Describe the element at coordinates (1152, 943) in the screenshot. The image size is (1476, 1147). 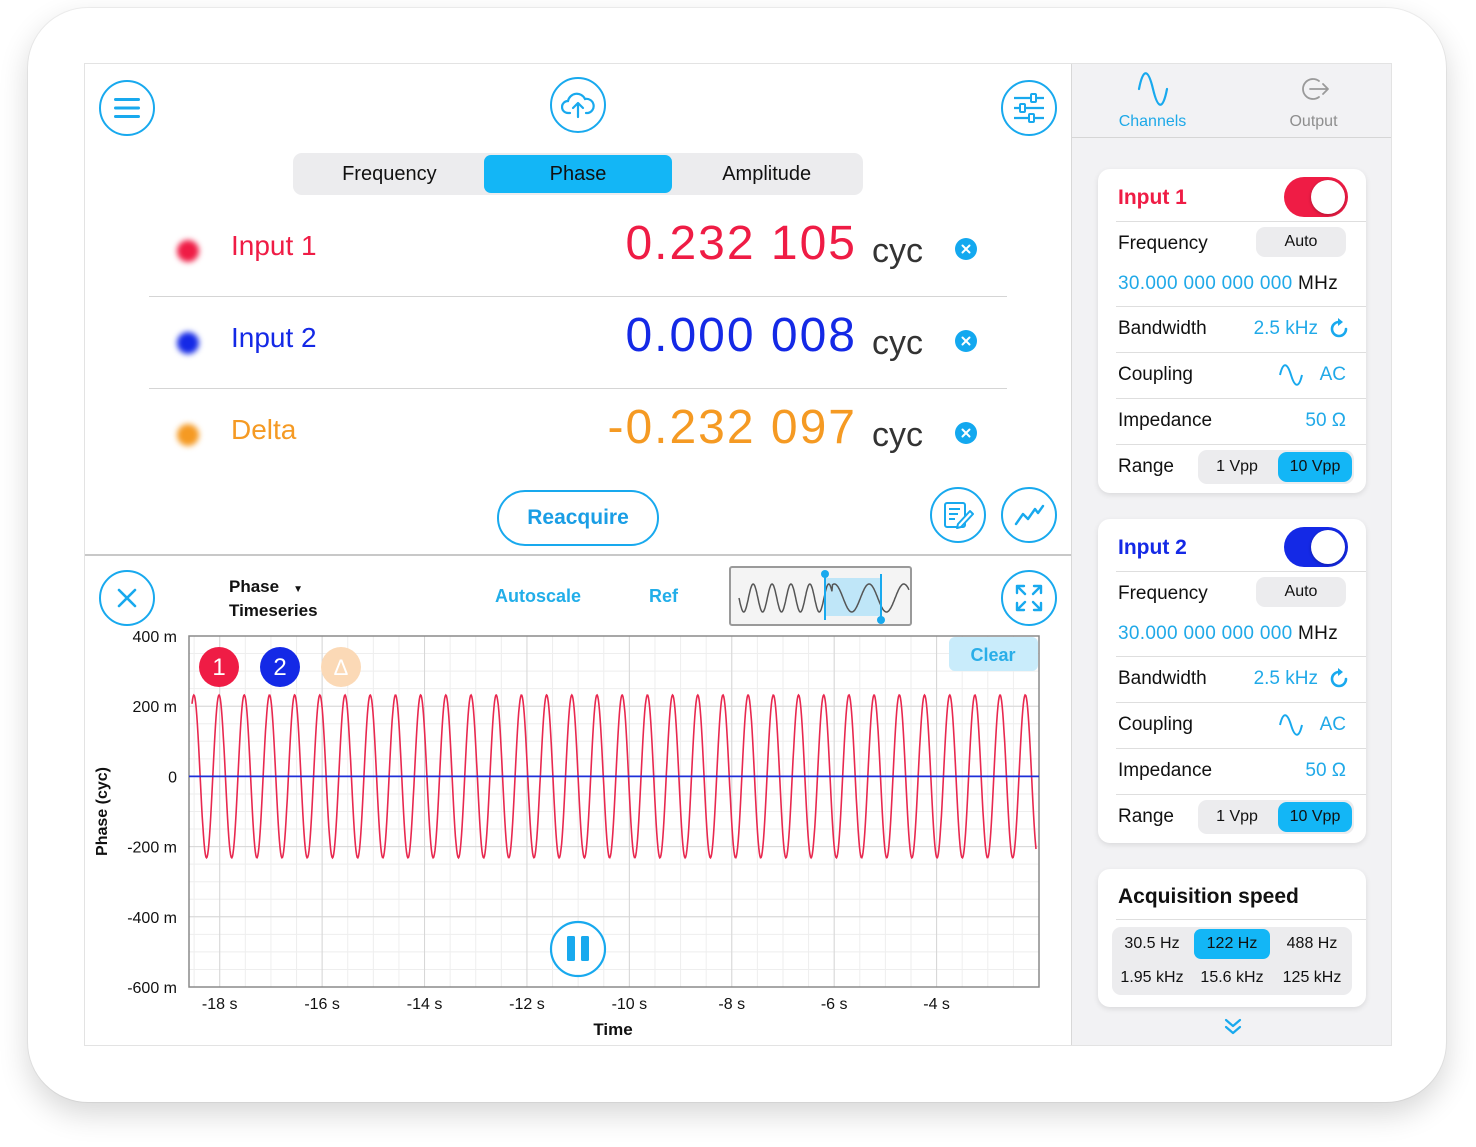
I see `speed-option: 30.5 Hz` at that location.